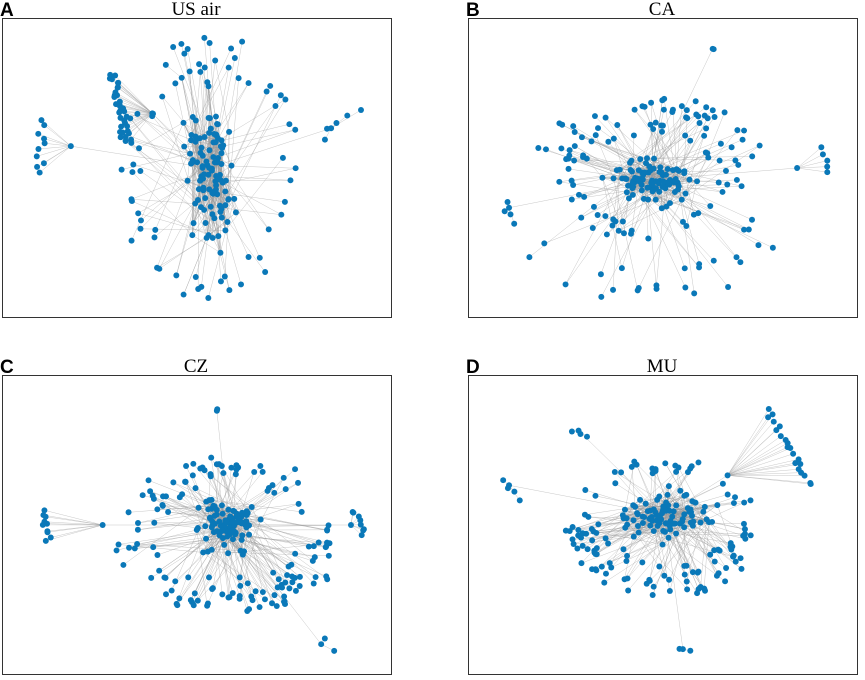  I want to click on panel-title: CA, so click(662, 10).